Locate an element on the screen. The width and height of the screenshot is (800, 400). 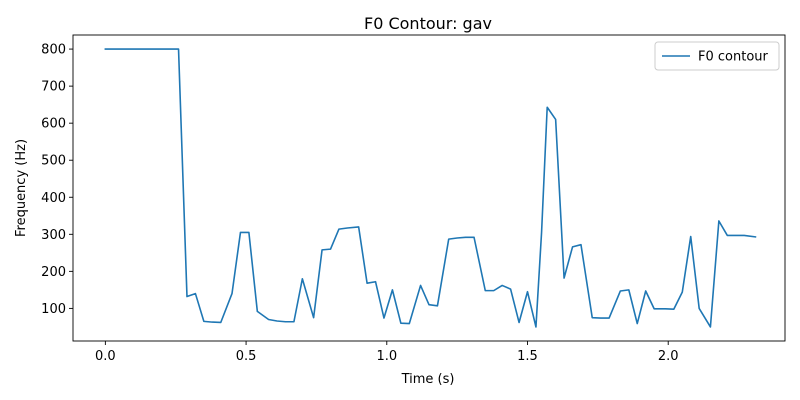
x-tick-label: 0.0 is located at coordinates (105, 356).